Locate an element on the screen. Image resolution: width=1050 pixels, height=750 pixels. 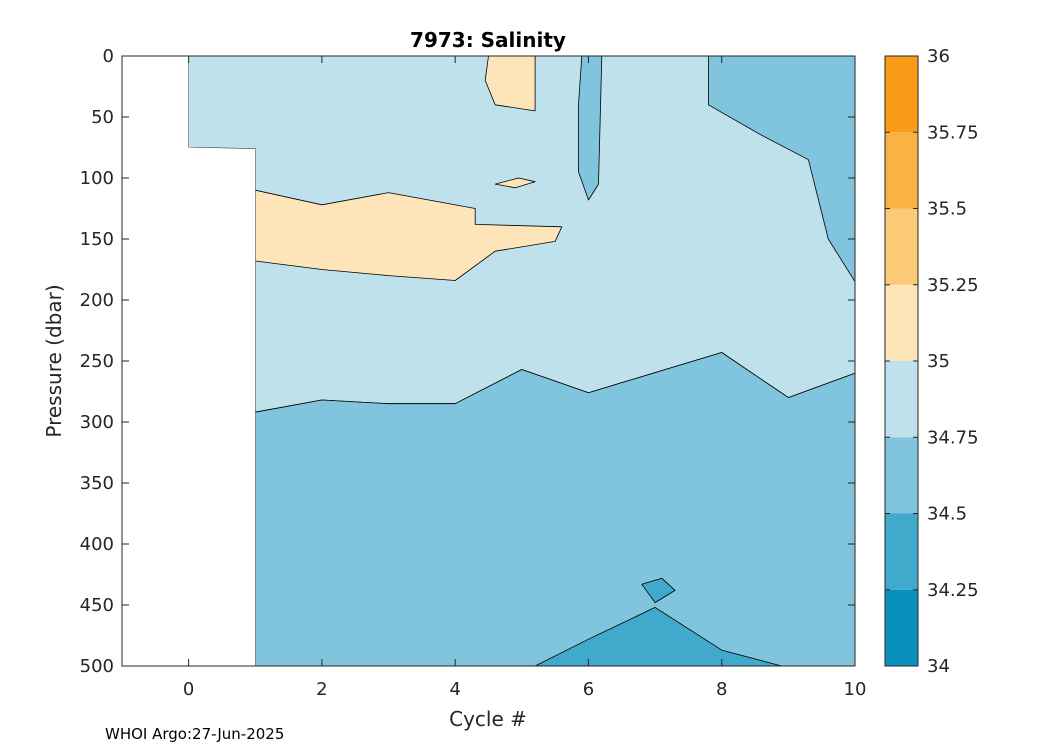
y-tick-label: 250 is located at coordinates (97, 361).